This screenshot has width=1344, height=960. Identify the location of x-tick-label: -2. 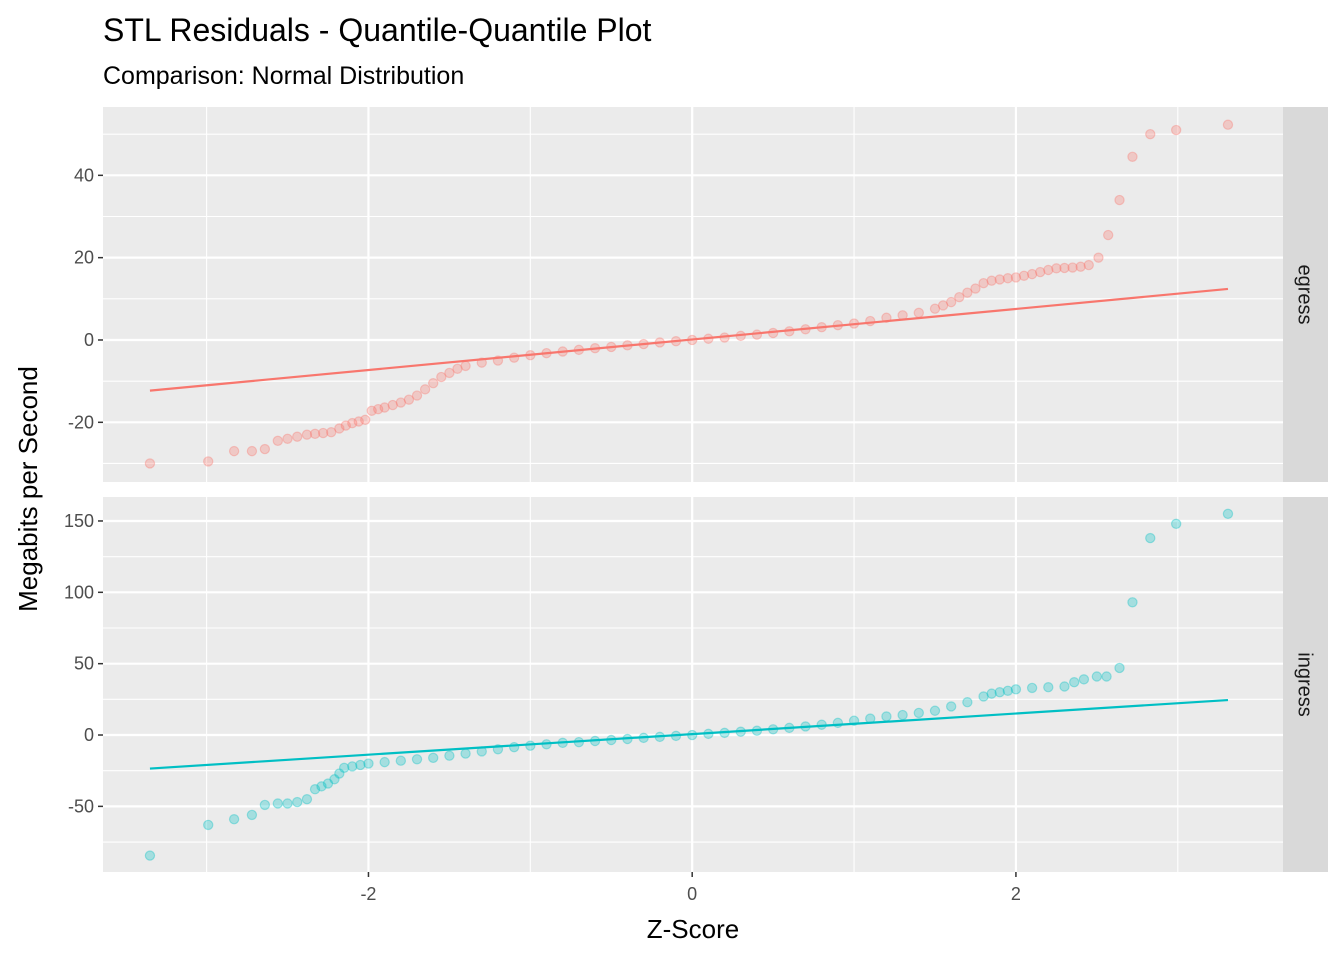
(368, 894).